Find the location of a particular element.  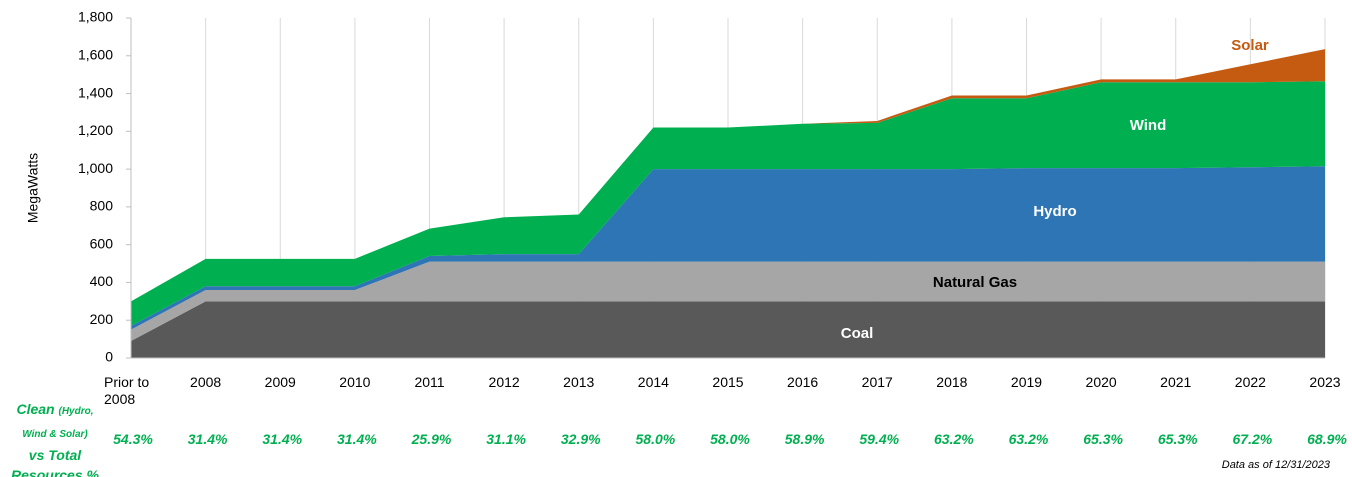

y-tick-label: 1,200 is located at coordinates (95, 130).